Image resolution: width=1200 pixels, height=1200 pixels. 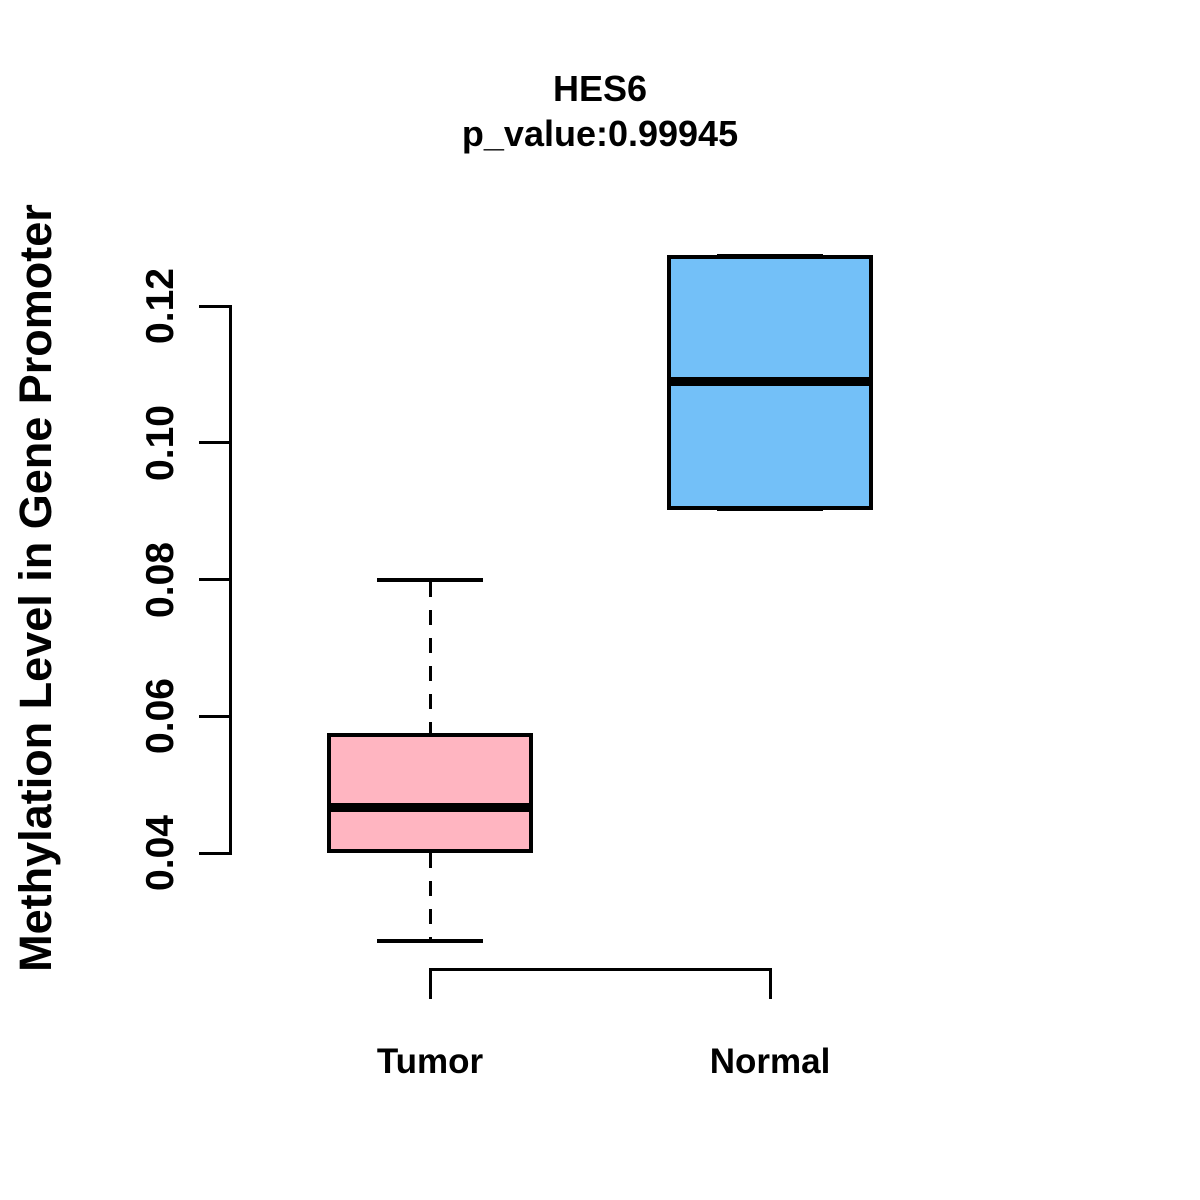 I want to click on iqr-box-tumor, so click(x=430, y=792).